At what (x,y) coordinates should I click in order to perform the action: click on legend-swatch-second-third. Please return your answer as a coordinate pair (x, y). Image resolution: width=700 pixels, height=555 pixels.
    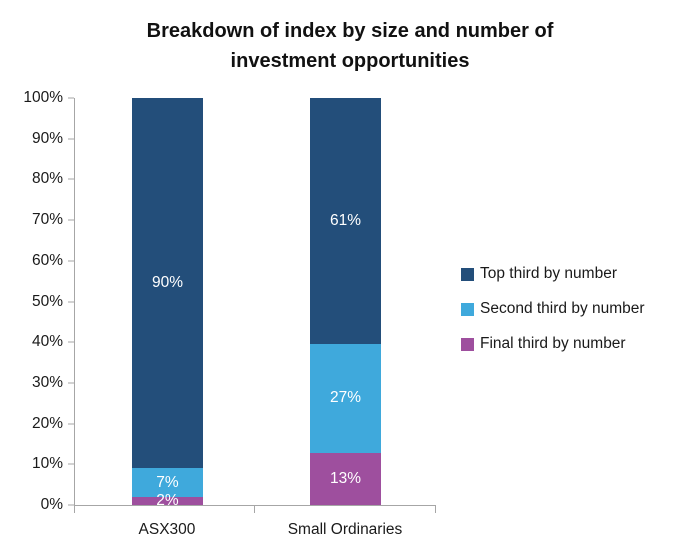
    Looking at the image, I should click on (467, 309).